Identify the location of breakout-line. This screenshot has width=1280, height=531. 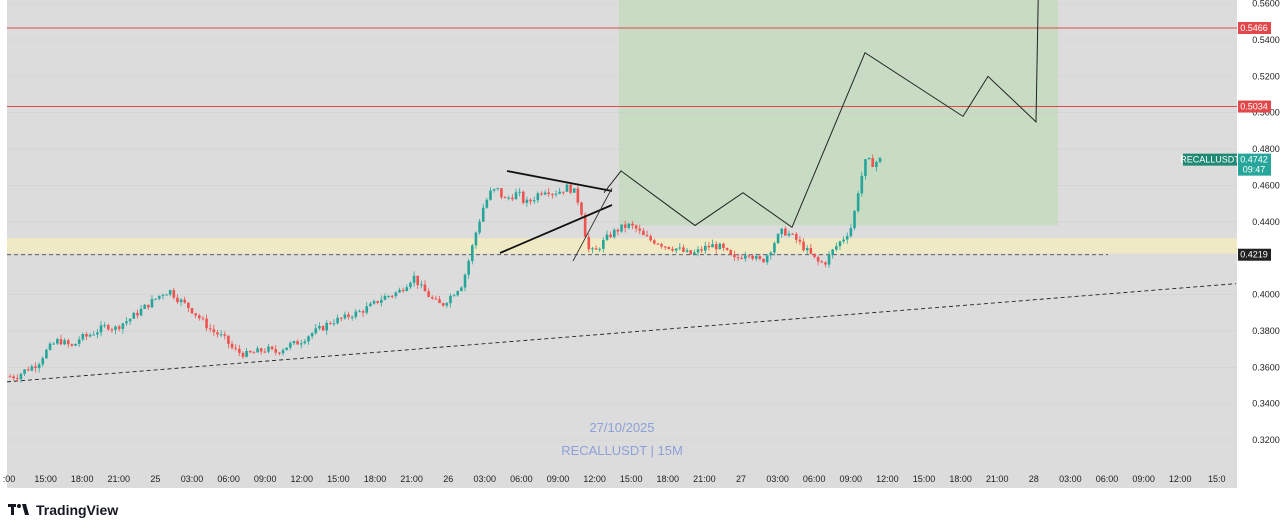
(592, 224).